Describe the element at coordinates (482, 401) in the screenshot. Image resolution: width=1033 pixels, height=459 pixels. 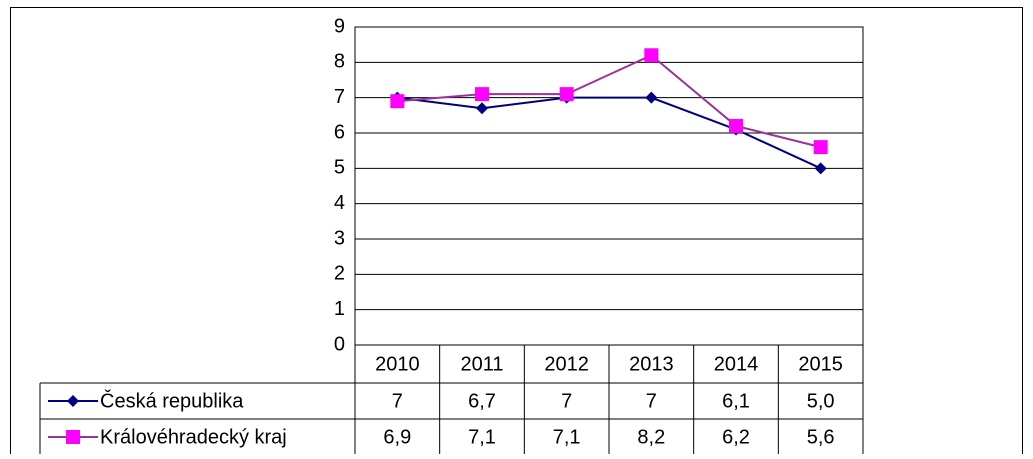
I see `table-value: 6,7` at that location.